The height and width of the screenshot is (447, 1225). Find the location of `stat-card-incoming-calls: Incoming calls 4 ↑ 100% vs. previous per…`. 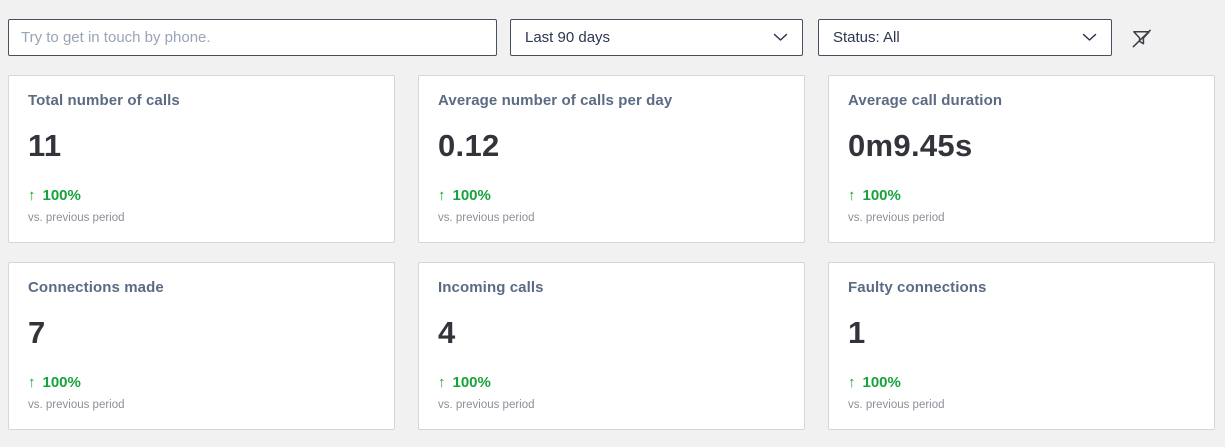

stat-card-incoming-calls: Incoming calls 4 ↑ 100% vs. previous per… is located at coordinates (611, 346).